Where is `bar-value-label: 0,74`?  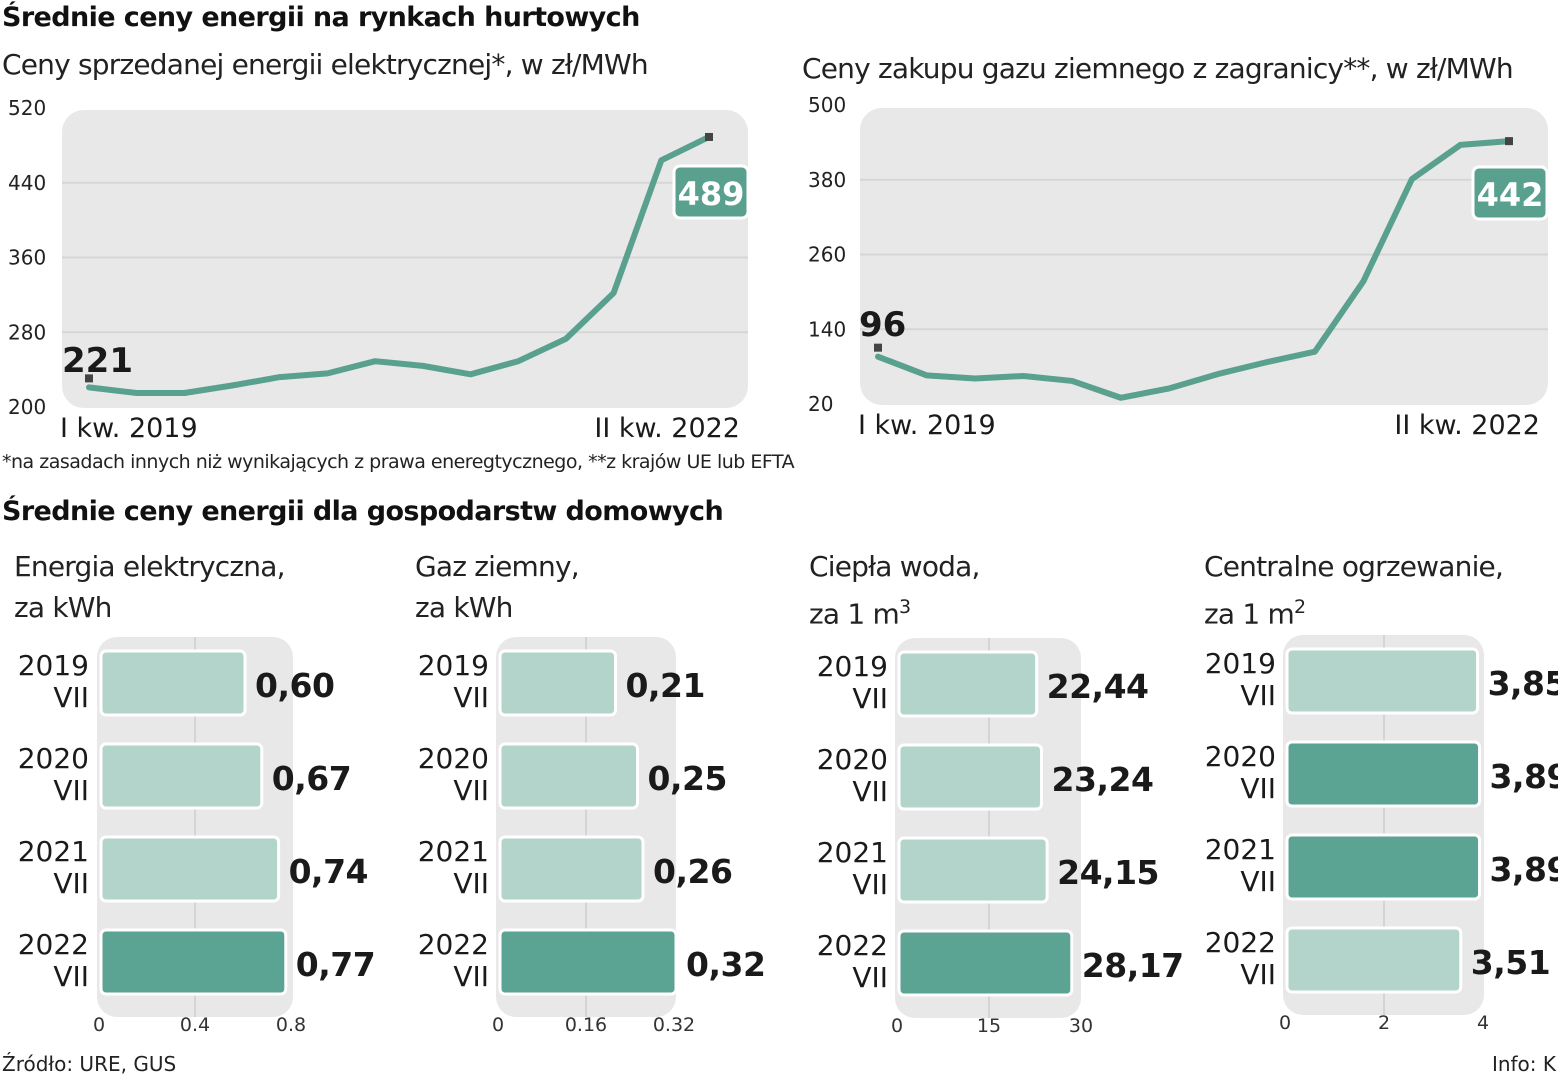 bar-value-label: 0,74 is located at coordinates (328, 871).